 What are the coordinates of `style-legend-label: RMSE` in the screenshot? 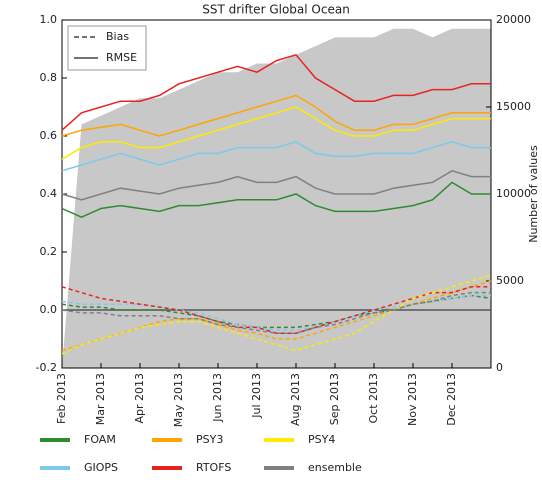 It's located at (121, 57).